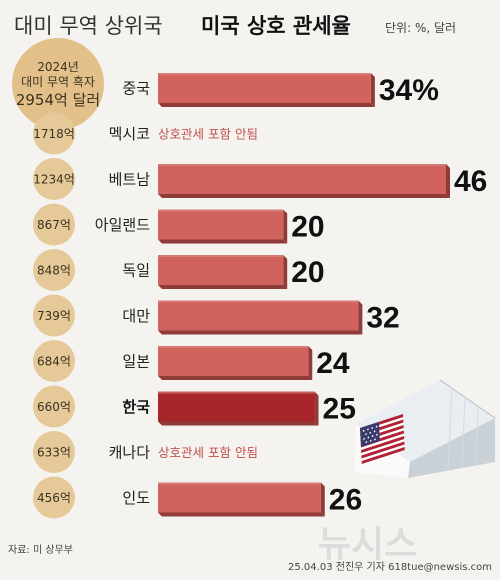 This screenshot has height=580, width=500. I want to click on bar-row: 660억 한국 25, so click(194, 406).